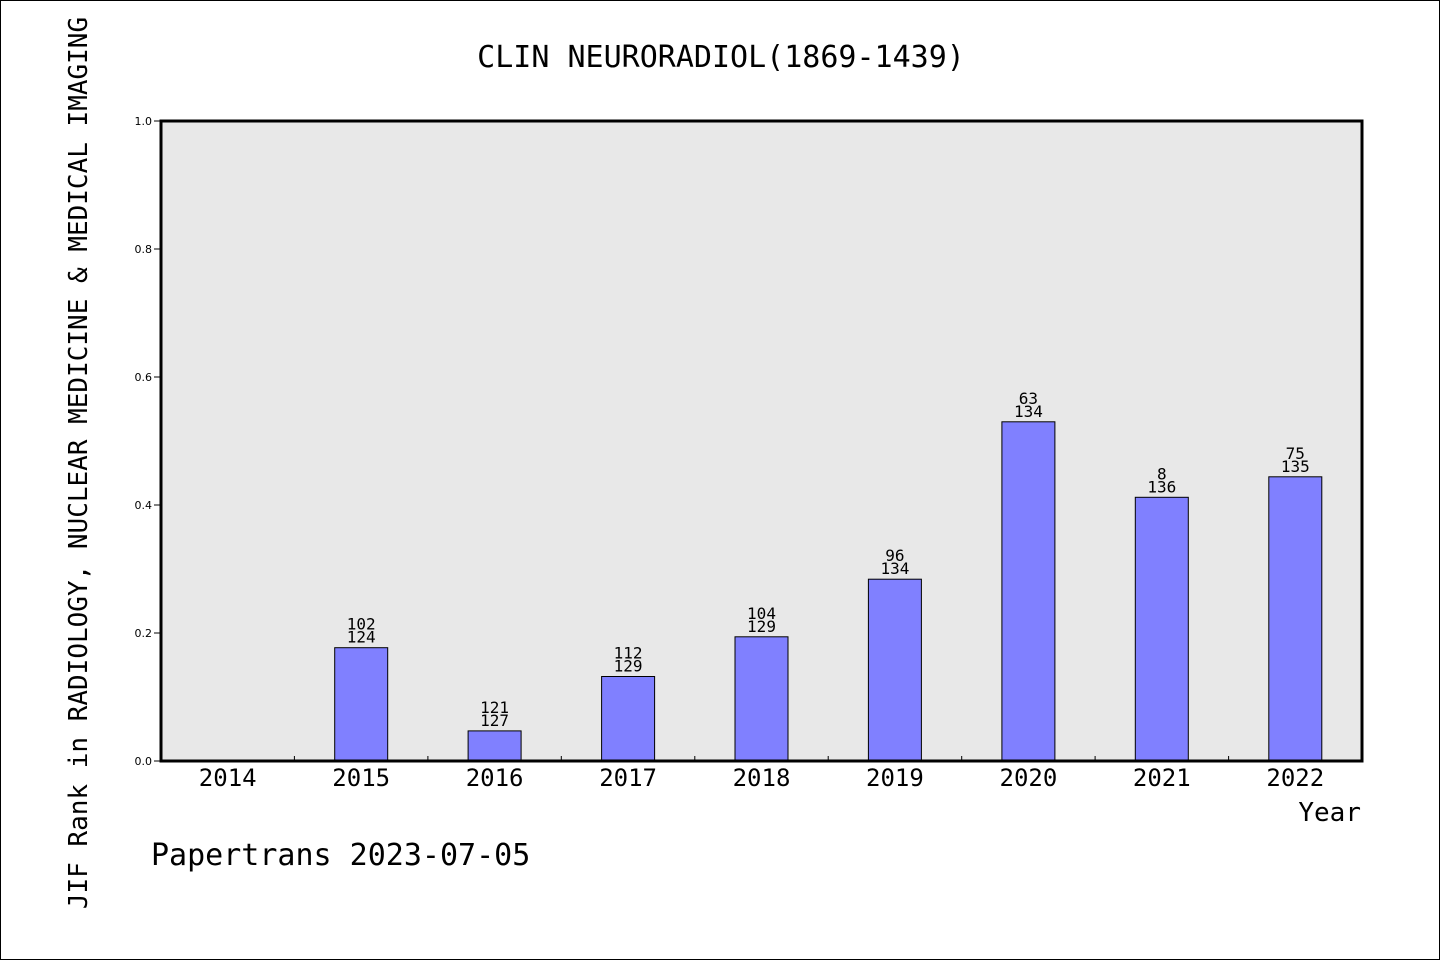  I want to click on x-tick-label-2015: 2015, so click(361, 778).